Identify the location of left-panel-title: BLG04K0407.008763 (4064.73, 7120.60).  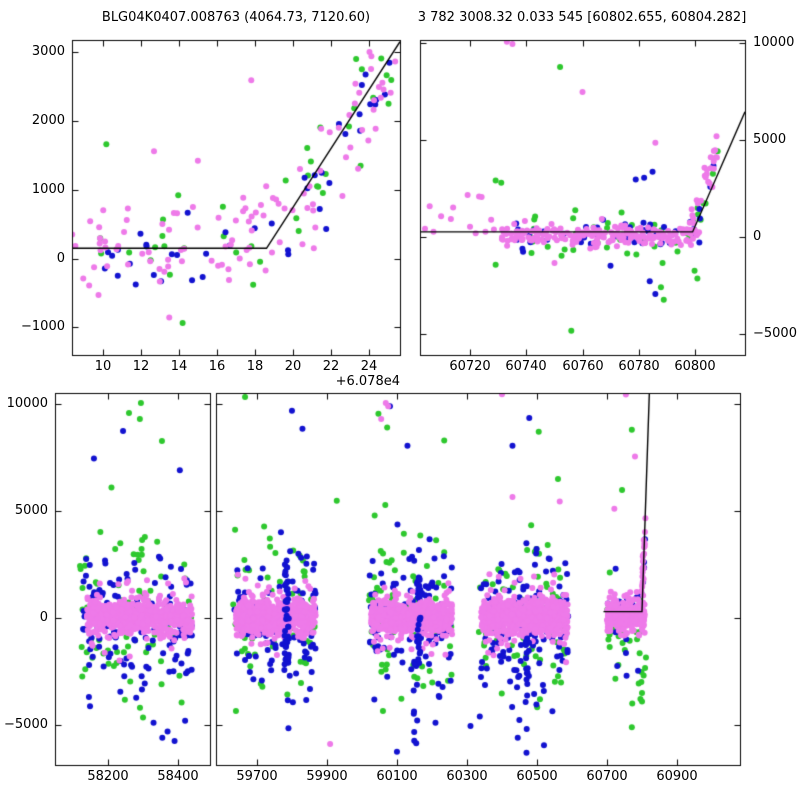
(236, 17).